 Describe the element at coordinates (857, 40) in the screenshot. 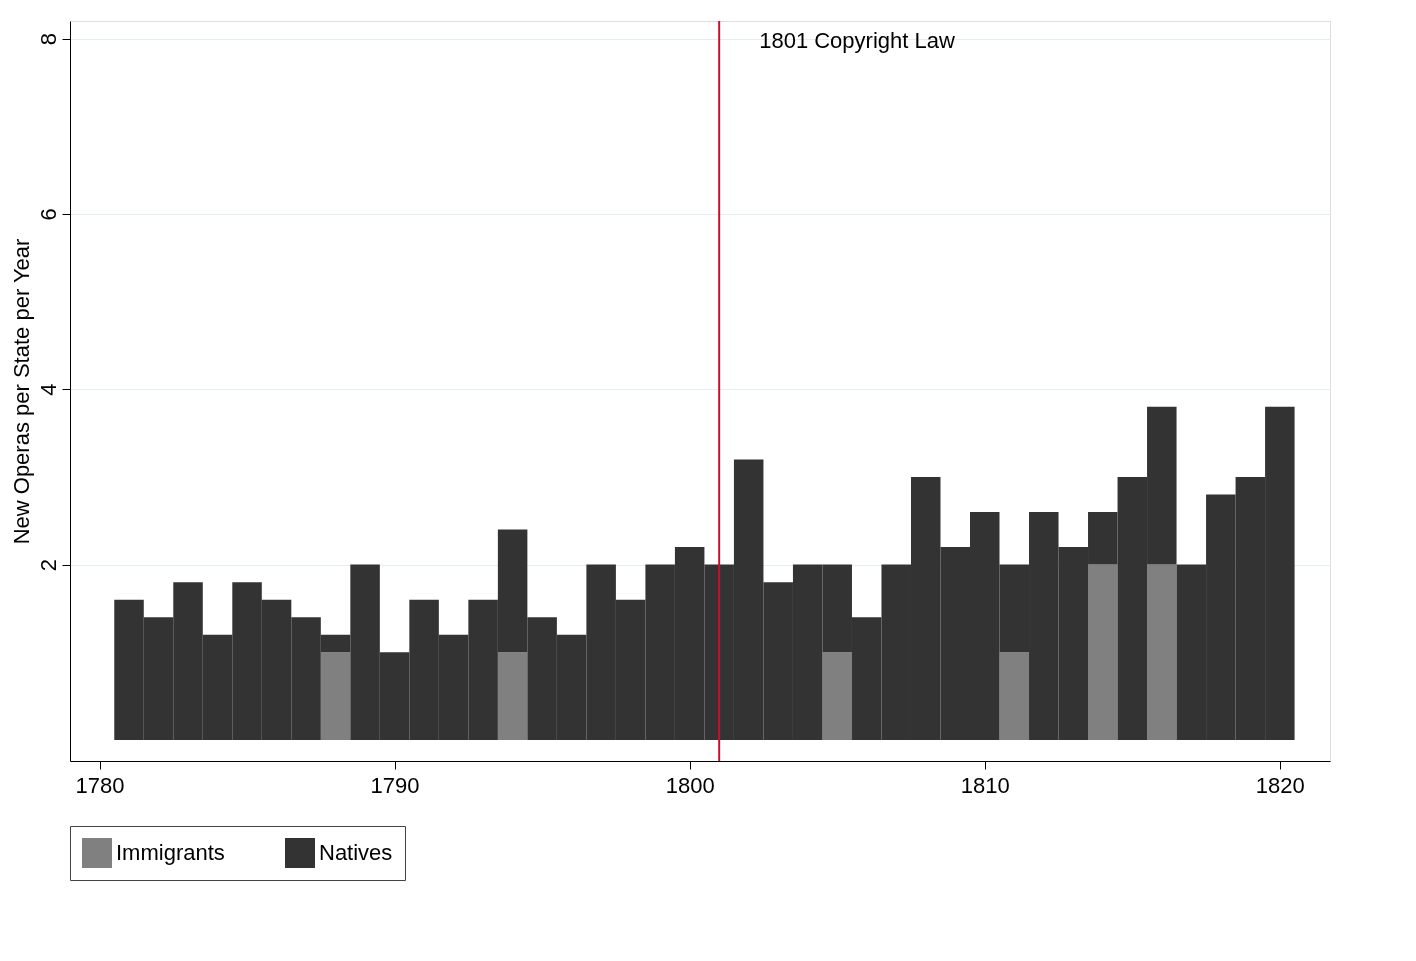

I see `ref-line-label: 1801 Copyright Law` at that location.